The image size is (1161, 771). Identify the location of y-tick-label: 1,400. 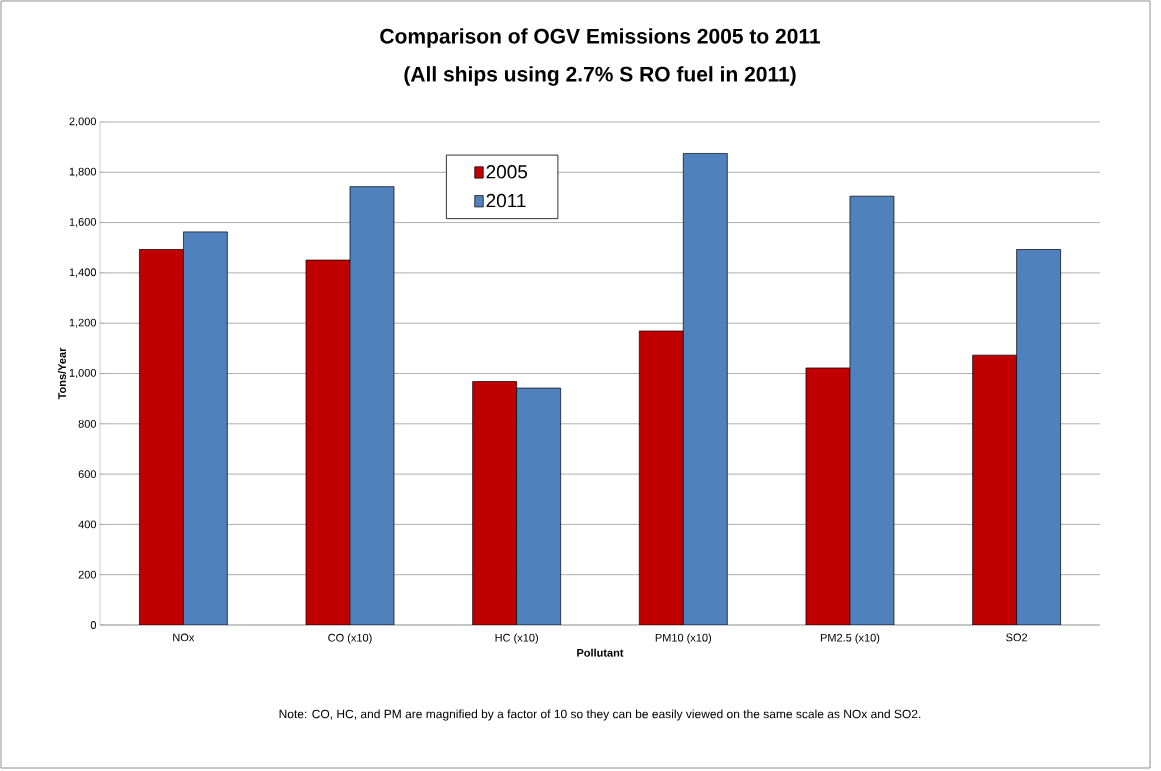
(83, 273).